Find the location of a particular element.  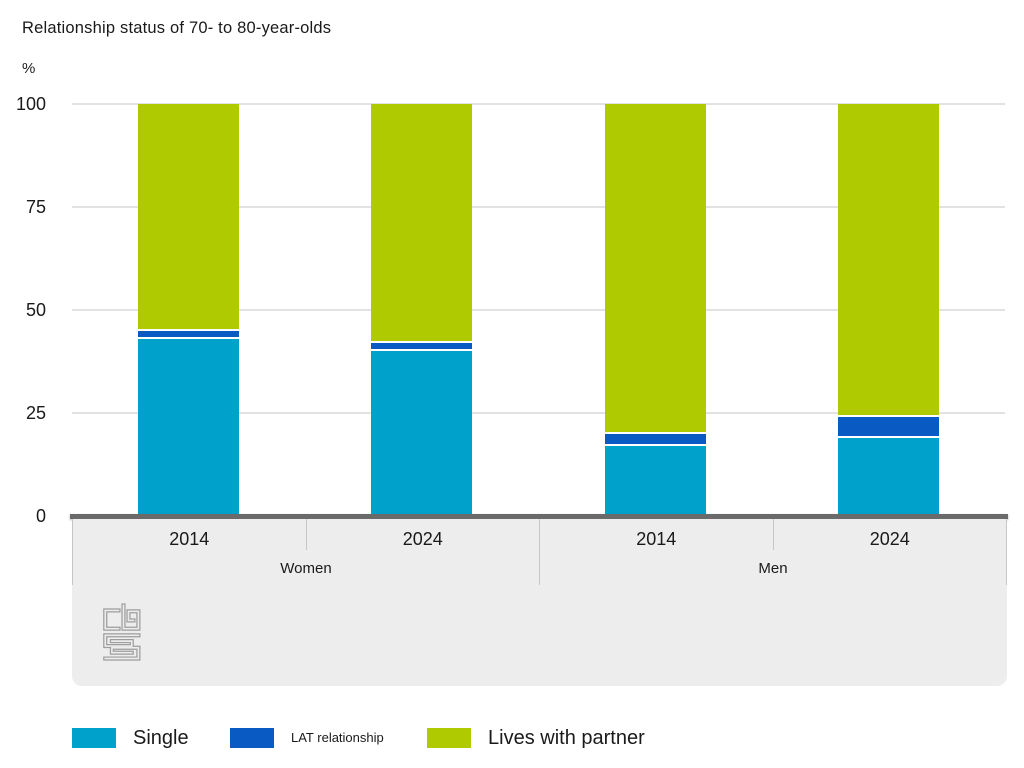

bar-men-2024 is located at coordinates (888, 310).